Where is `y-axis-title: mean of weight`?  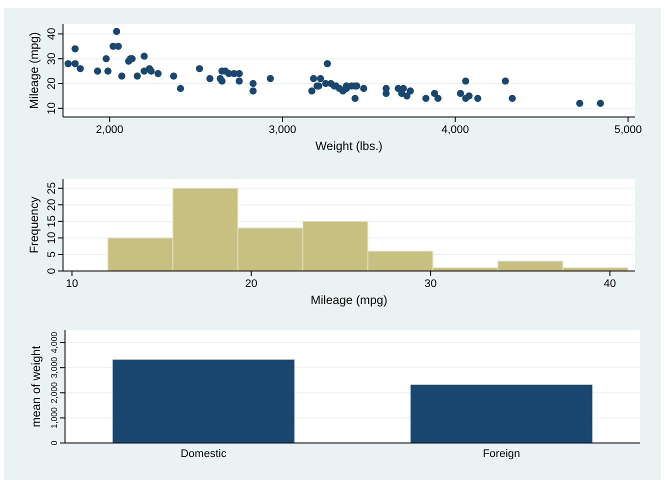
y-axis-title: mean of weight is located at coordinates (36, 386).